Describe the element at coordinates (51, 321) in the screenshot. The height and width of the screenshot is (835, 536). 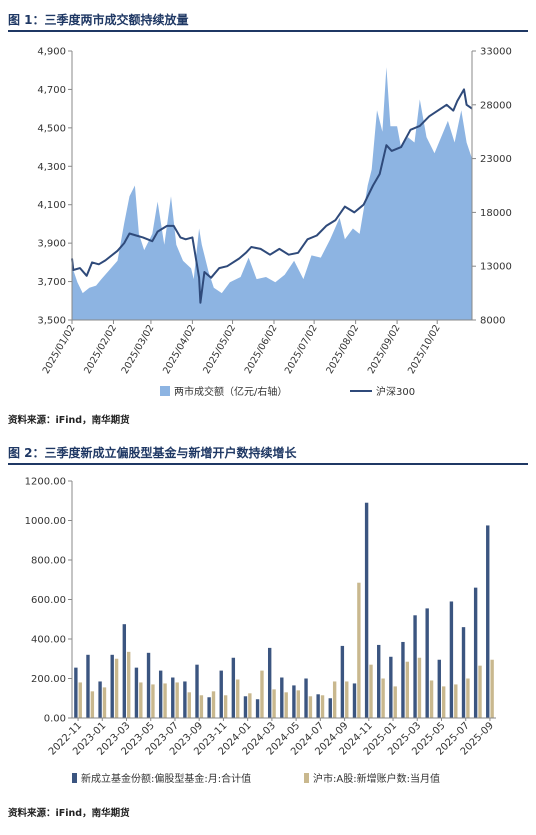
I see `y-left-tick-label: 3,500` at that location.